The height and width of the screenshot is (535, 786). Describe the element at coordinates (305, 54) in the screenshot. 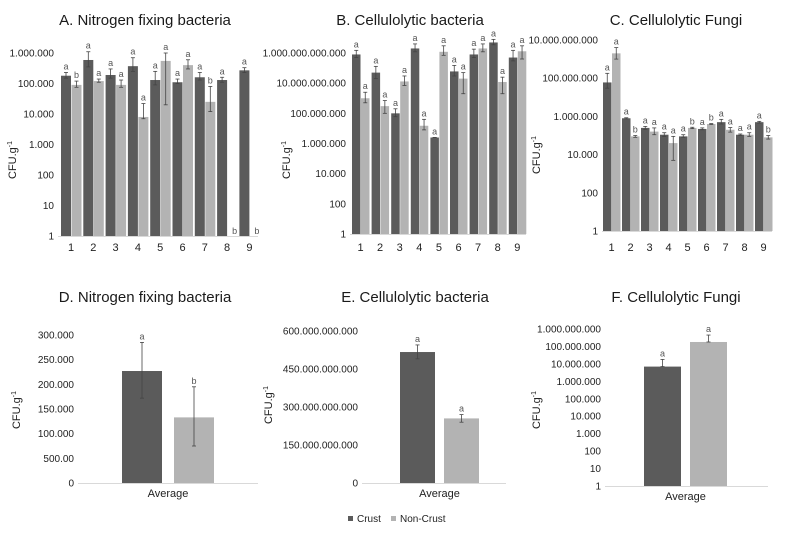

I see `y-tick-label: 1.000.000.000.000` at that location.